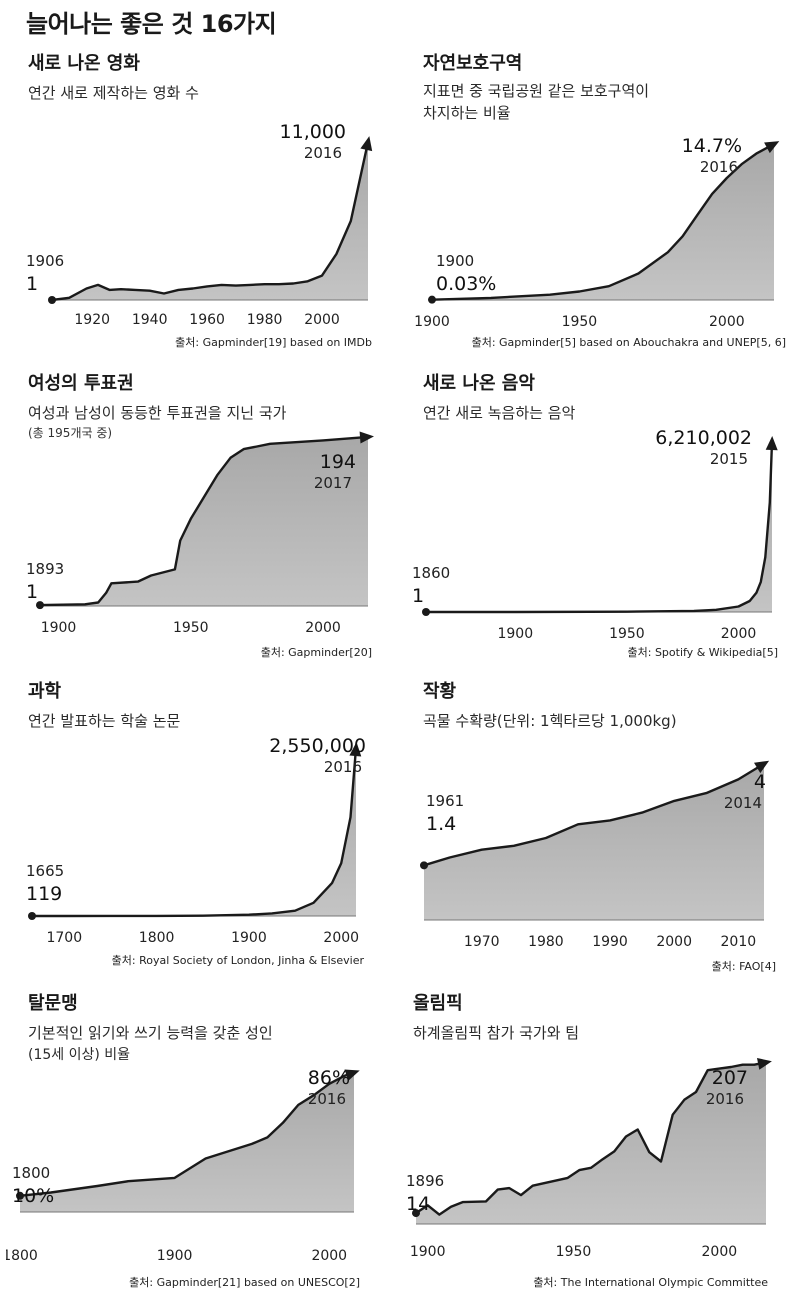 The image size is (800, 1302). I want to click on chart-literacy: 1800 1900 2000 1800 10% 86%2016, so click(183, 1165).